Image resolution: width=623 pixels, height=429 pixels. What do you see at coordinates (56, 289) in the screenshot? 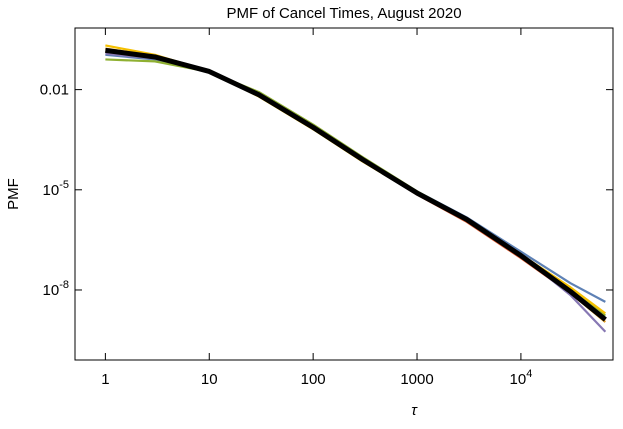
I see `y-tick-label: 10⁻⁸` at bounding box center [56, 289].